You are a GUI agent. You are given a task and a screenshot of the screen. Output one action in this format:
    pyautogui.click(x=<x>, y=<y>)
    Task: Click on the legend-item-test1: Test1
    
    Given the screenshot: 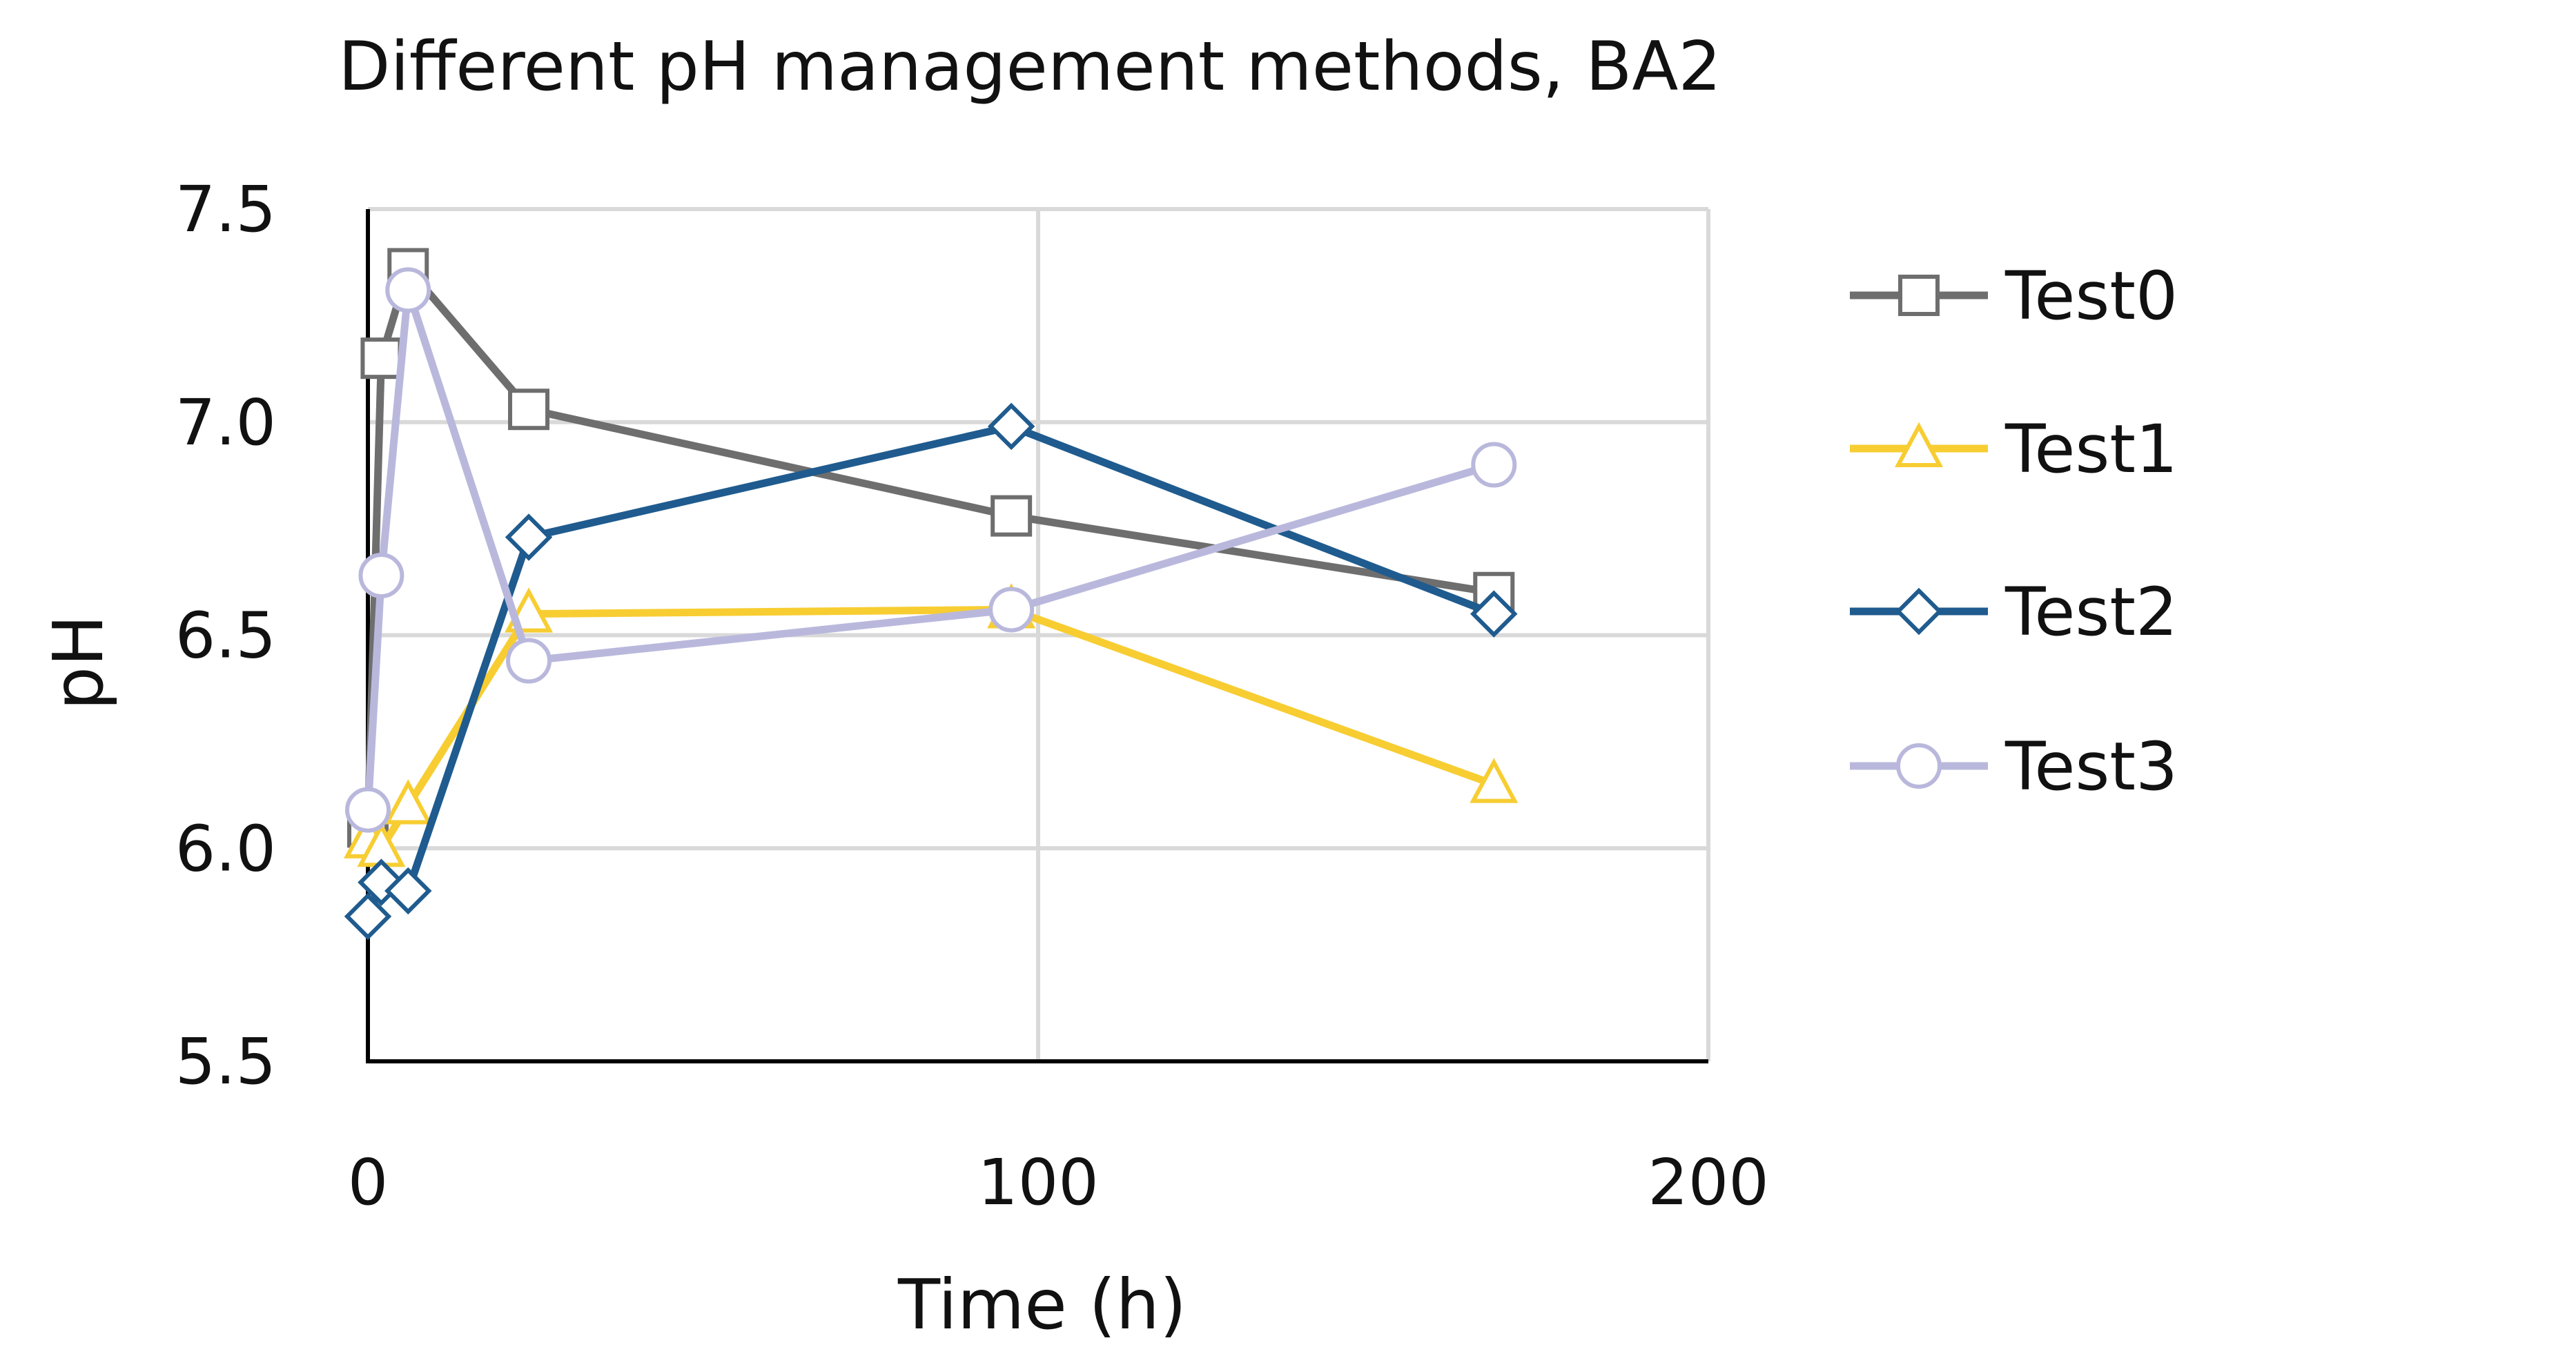 What is the action you would take?
    pyautogui.click(x=2014, y=449)
    